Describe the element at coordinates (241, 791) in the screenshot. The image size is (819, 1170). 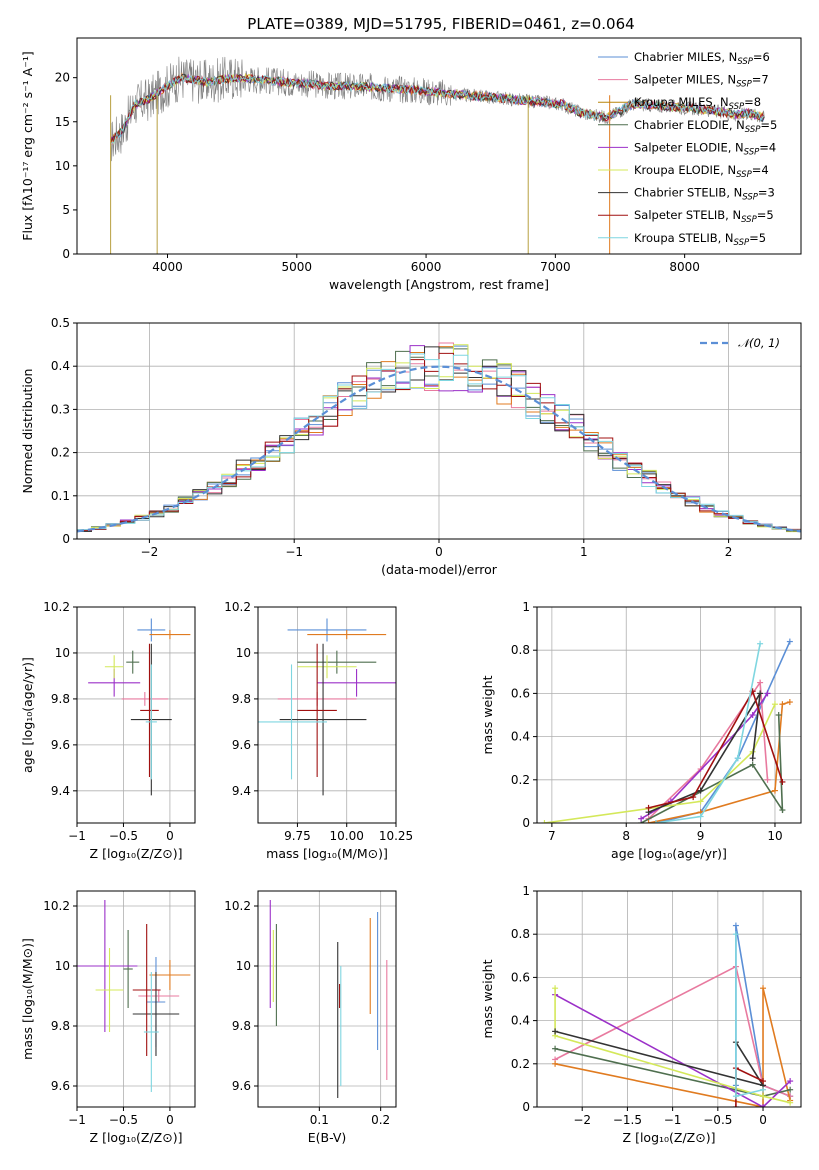
I see `y-tick-label: 9.4` at that location.